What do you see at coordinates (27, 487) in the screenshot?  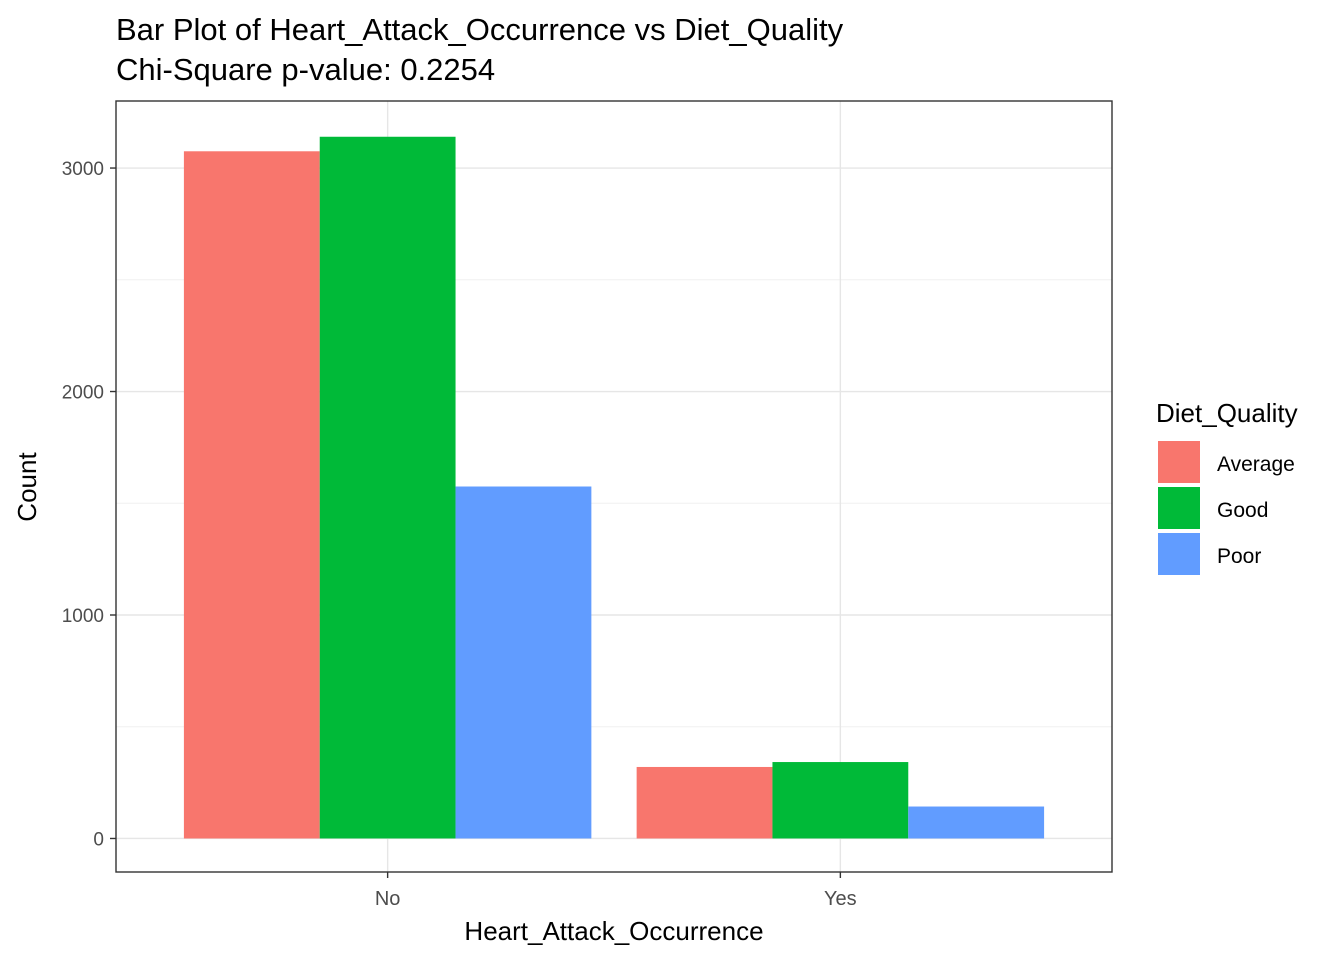 I see `y-axis-title: Count` at bounding box center [27, 487].